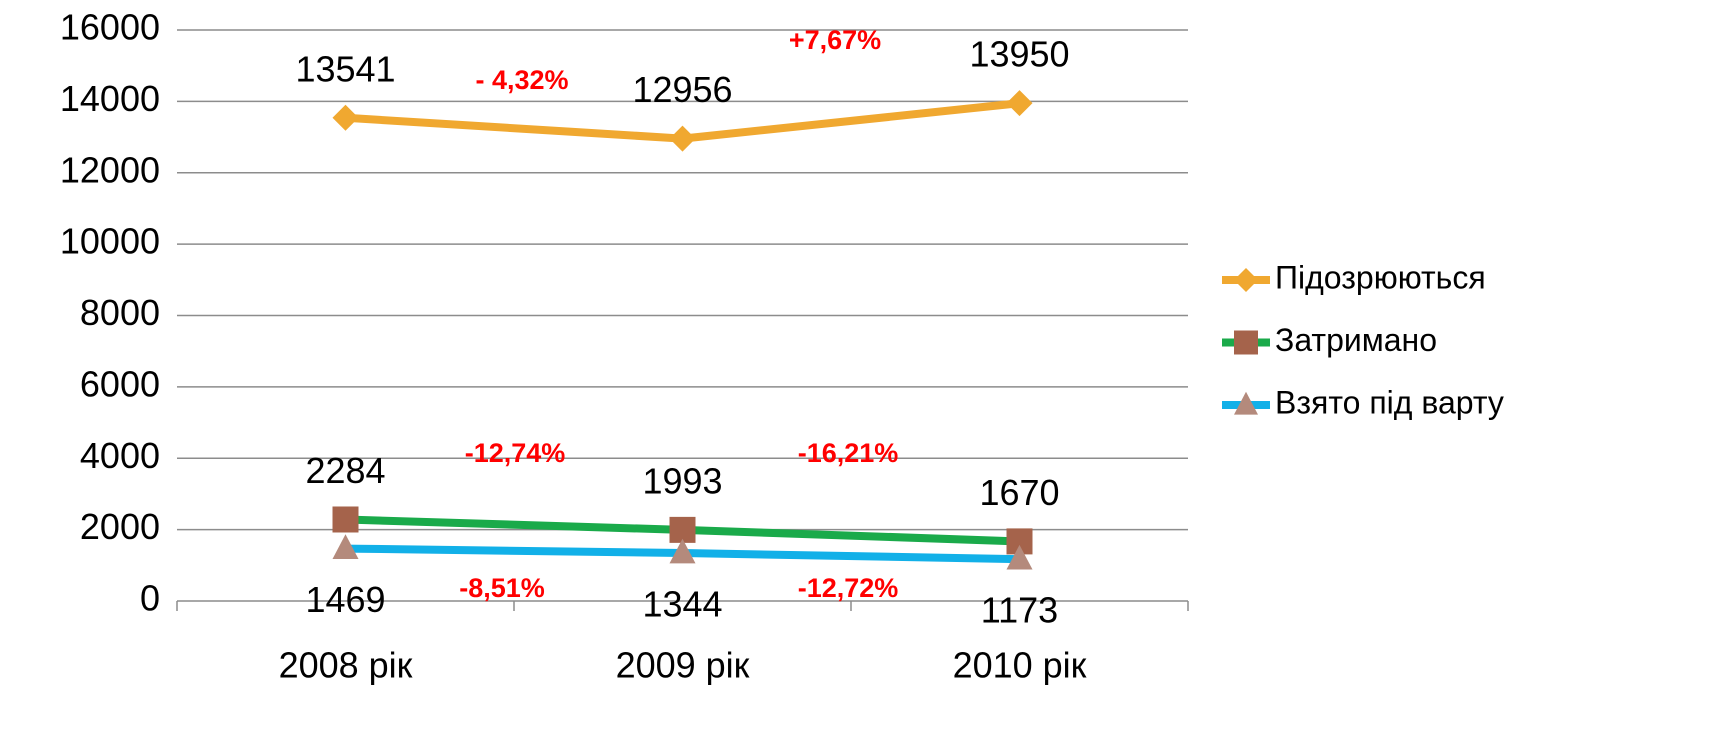 This screenshot has height=750, width=1715. What do you see at coordinates (835, 40) in the screenshot?
I see `annotation: +7,67%` at bounding box center [835, 40].